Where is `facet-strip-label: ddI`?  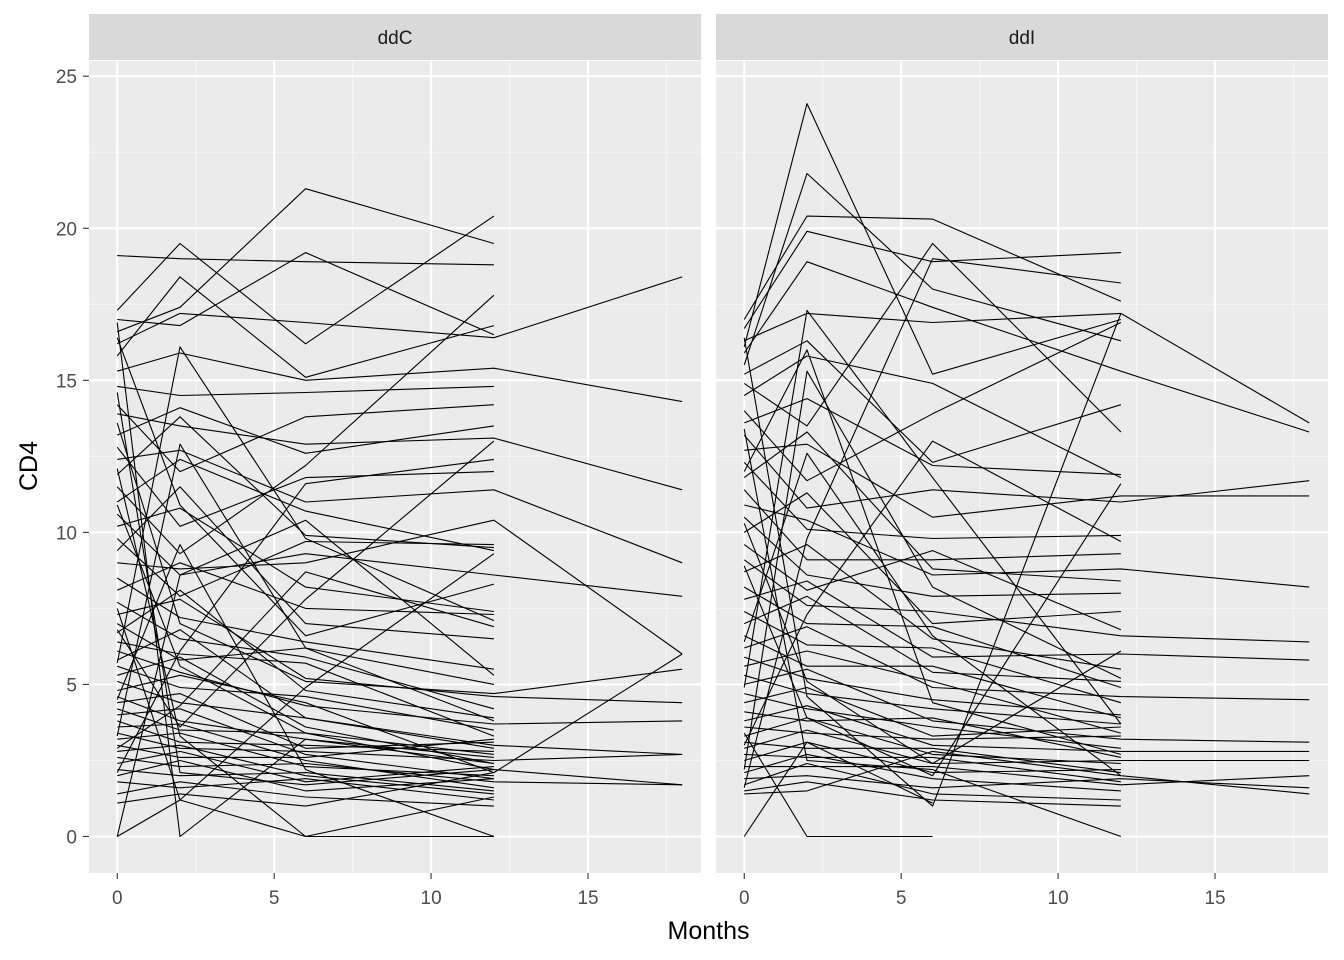
facet-strip-label: ddI is located at coordinates (1022, 38).